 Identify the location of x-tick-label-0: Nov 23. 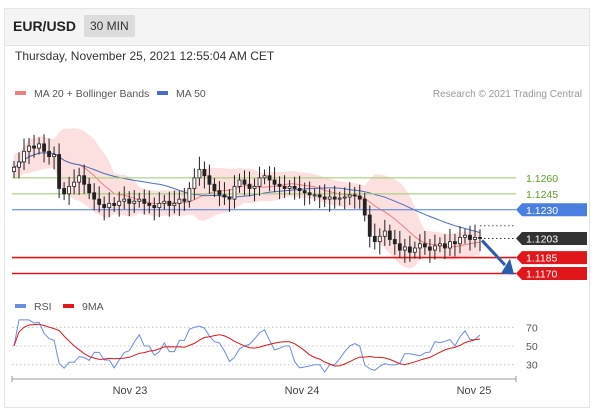
(130, 391).